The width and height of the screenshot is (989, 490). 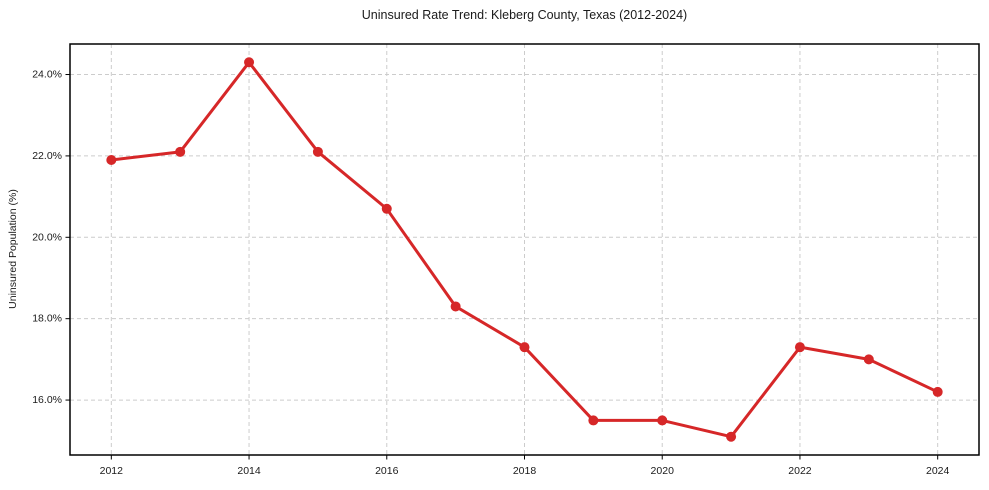 I want to click on x-tick-label: 2014, so click(x=249, y=471).